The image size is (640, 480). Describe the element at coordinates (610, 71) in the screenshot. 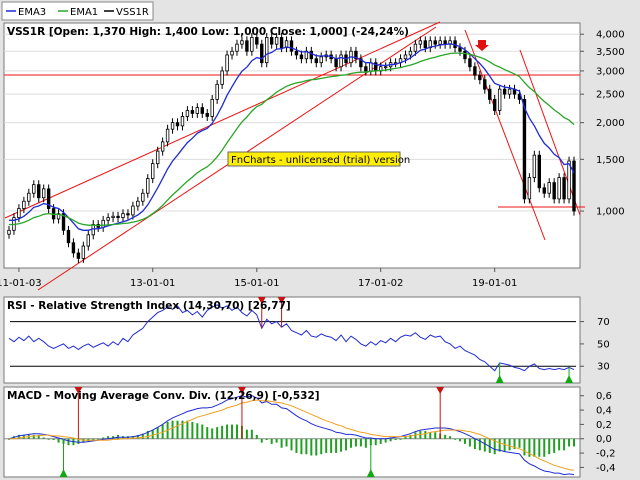

I see `price-y-tick-label: 3,000` at that location.